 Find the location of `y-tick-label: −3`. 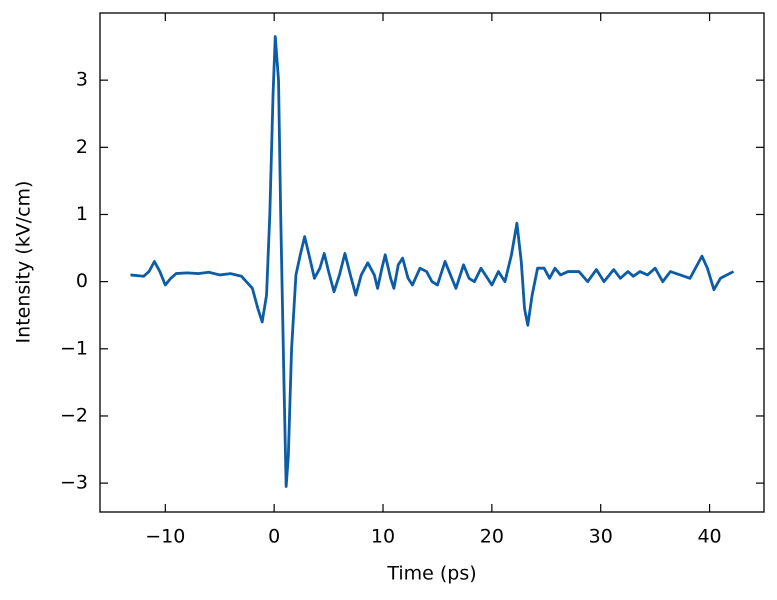

y-tick-label: −3 is located at coordinates (74, 483).